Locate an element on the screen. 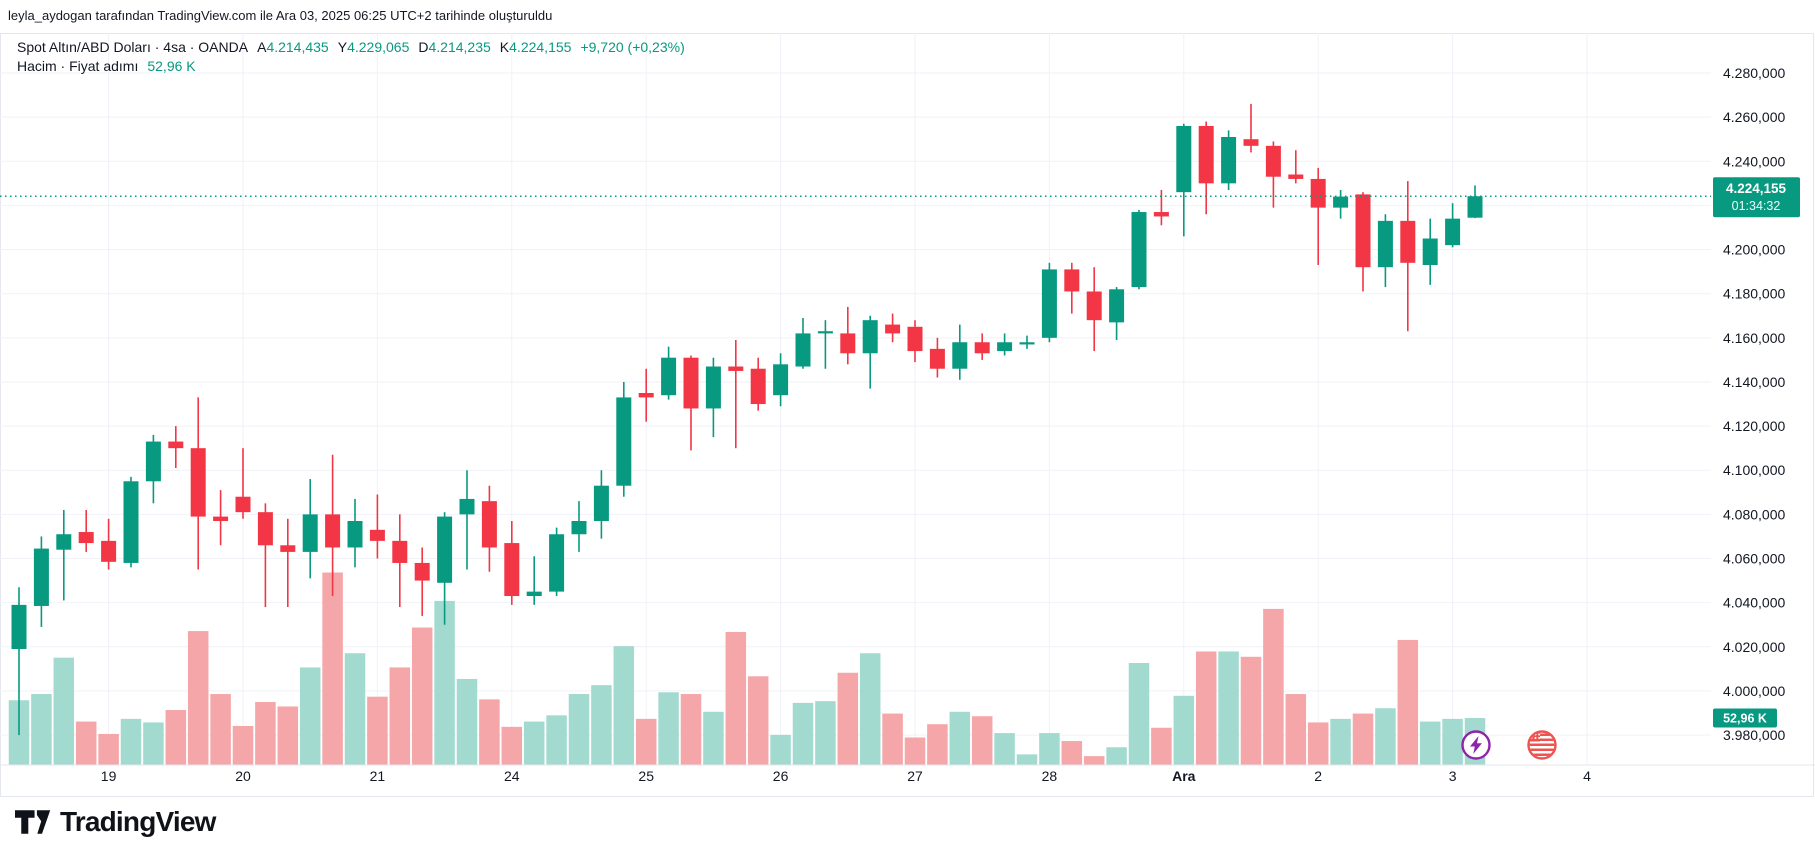 The height and width of the screenshot is (868, 1815). price-axis-label: 4.260,000 is located at coordinates (1754, 117).